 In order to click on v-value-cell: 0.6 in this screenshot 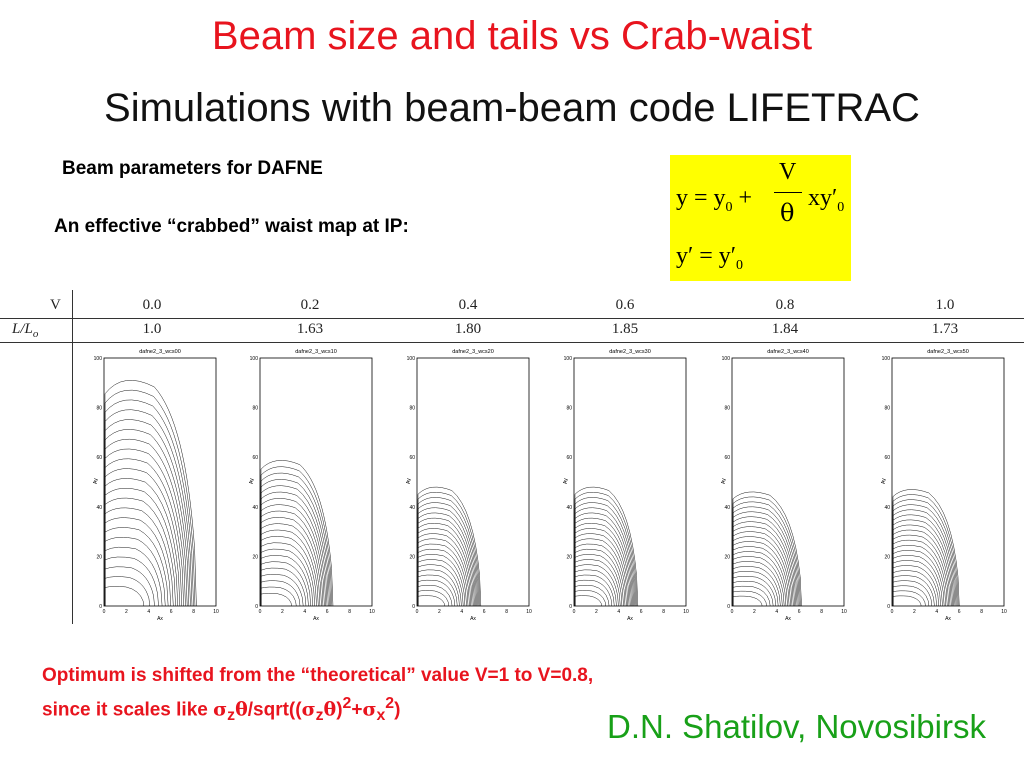, I will do `click(625, 305)`.